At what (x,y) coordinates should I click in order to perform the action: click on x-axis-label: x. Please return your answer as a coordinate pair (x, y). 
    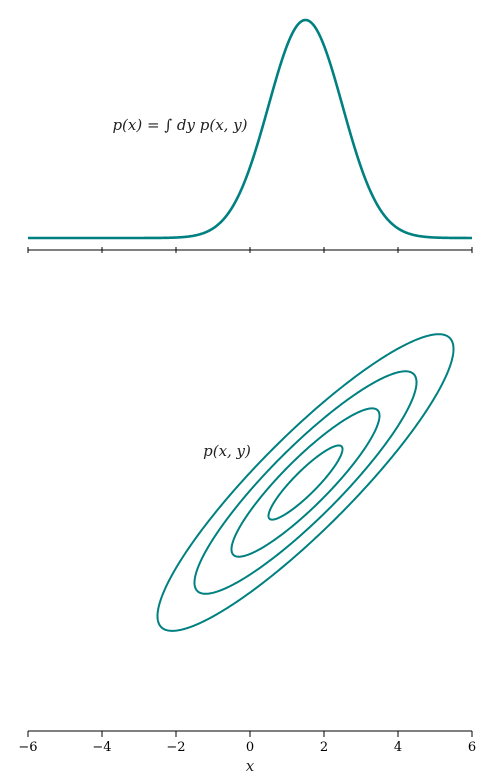
    Looking at the image, I should click on (250, 766).